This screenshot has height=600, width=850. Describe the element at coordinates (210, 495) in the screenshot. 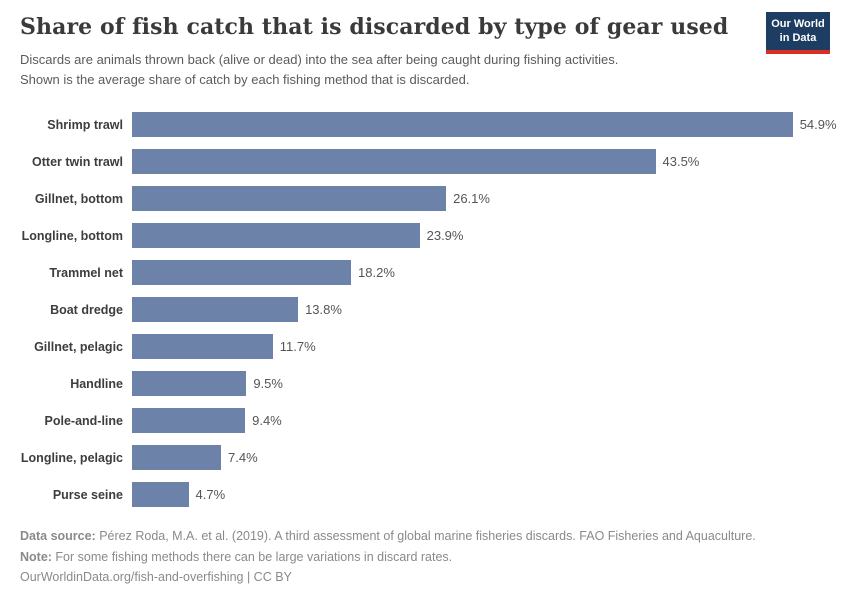

I see `bar-value-label: 4.7%` at that location.